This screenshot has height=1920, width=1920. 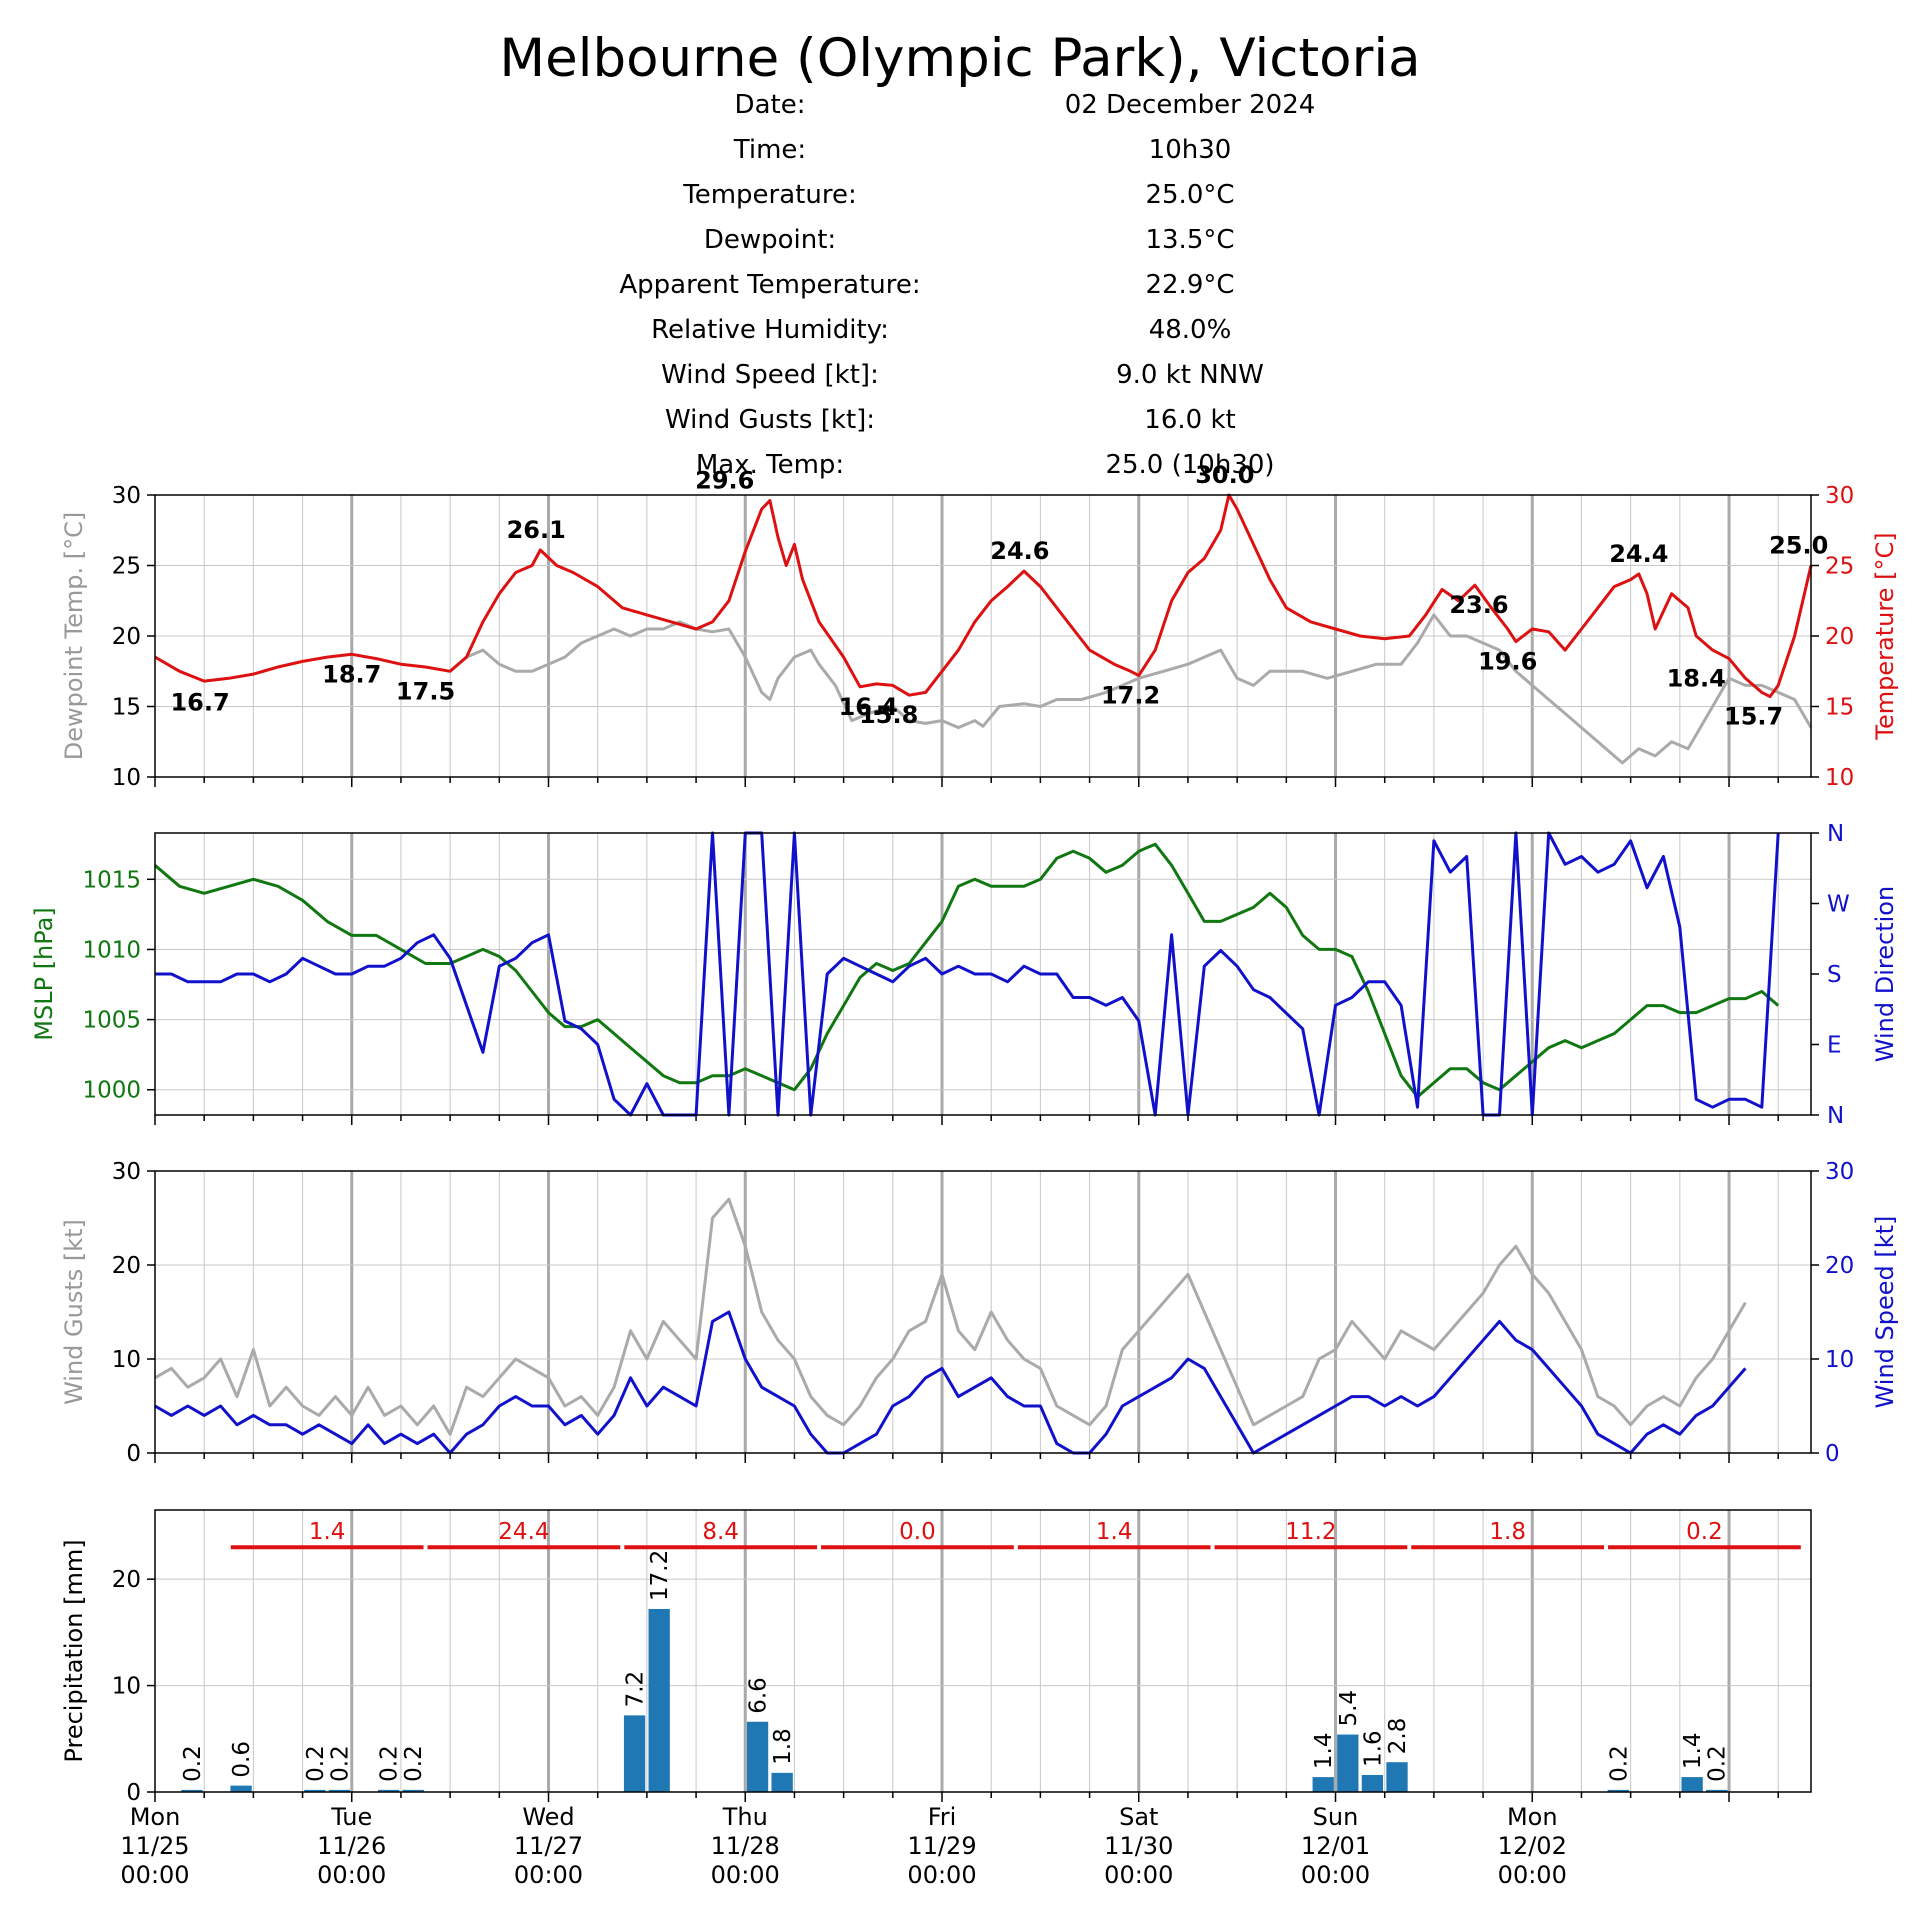 What do you see at coordinates (960, 425) in the screenshot?
I see `info-row: Wind Gusts [kt]: 16.0 kt` at bounding box center [960, 425].